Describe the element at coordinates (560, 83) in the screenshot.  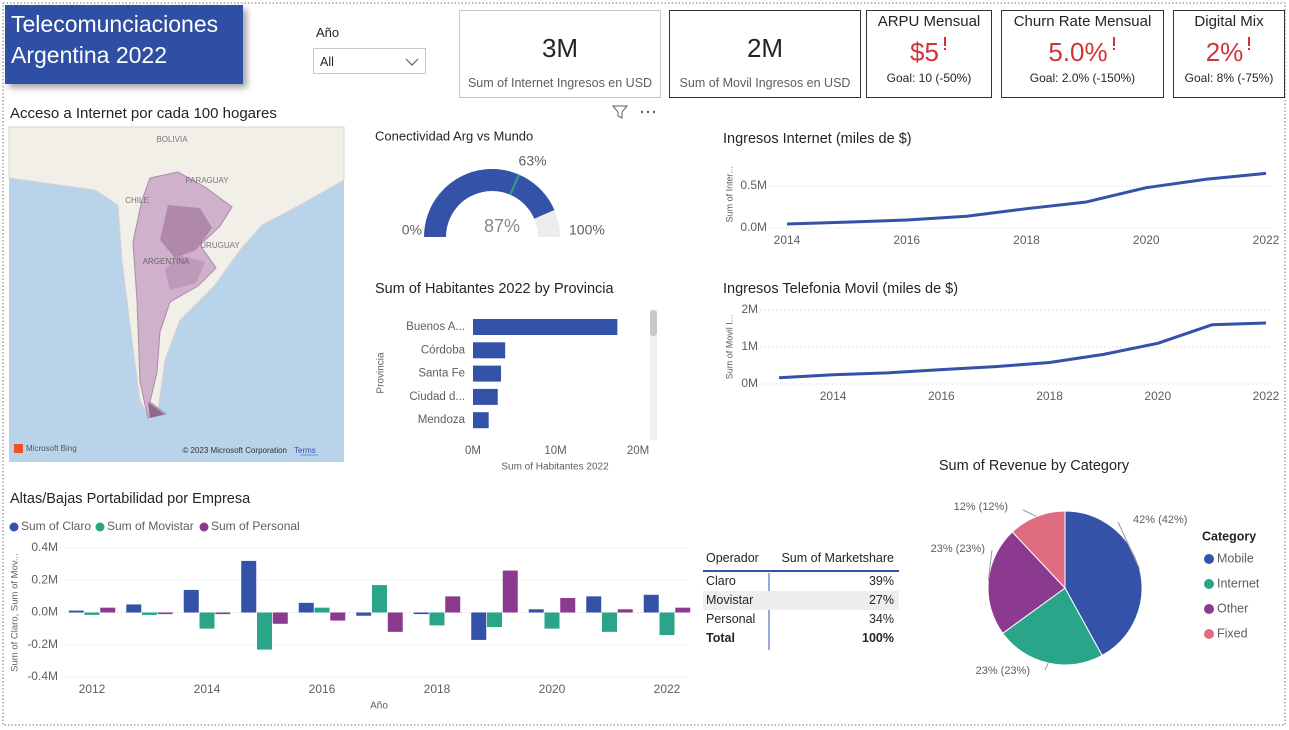
I see `card-label: Sum of Internet Ingresos en USD` at that location.